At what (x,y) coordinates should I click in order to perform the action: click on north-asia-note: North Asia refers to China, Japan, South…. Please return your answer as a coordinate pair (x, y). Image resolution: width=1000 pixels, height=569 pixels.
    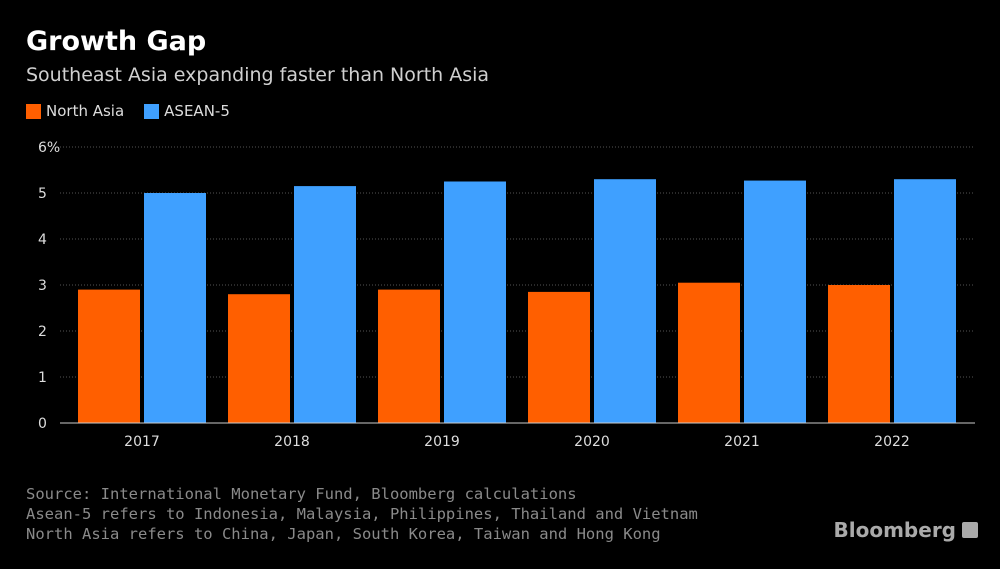
    Looking at the image, I should click on (343, 534).